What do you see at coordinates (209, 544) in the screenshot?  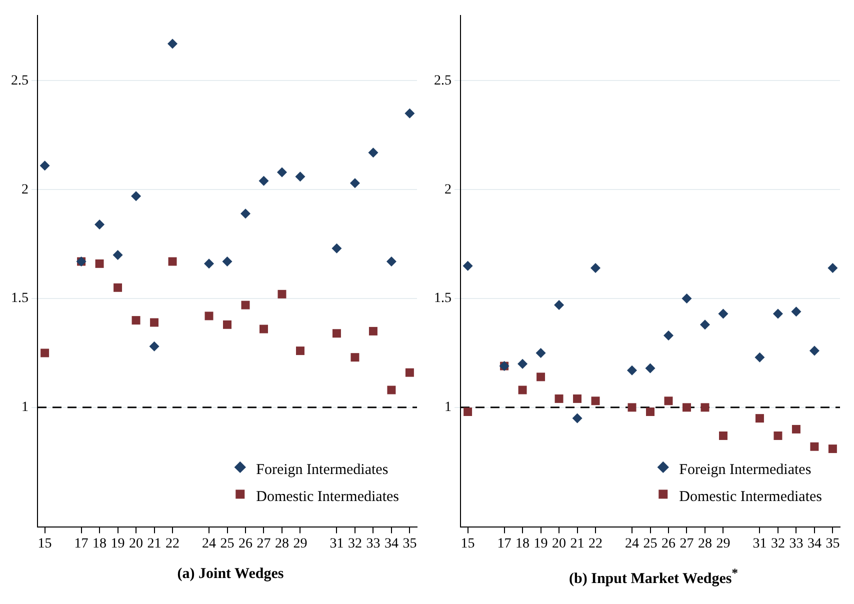 I see `x-tick-label: 24` at bounding box center [209, 544].